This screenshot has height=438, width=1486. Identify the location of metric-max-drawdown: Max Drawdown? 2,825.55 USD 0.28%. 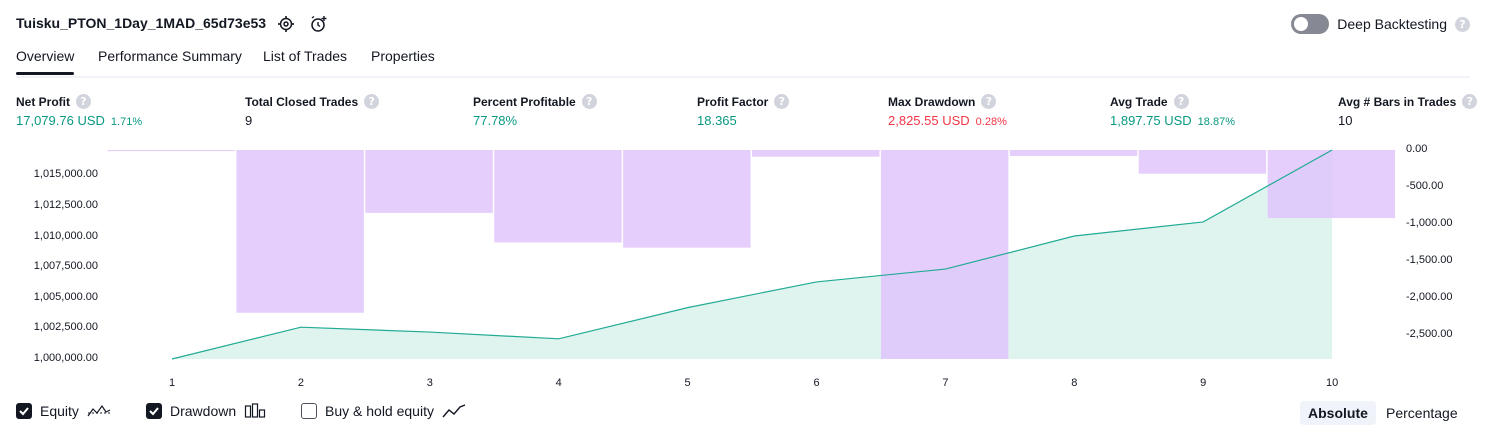
(947, 111).